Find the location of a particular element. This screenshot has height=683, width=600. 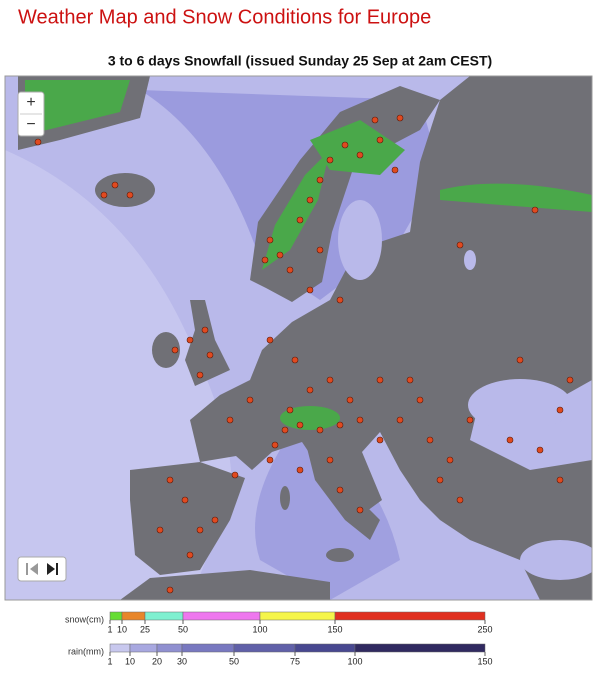

zoom-control: + − is located at coordinates (31, 114).